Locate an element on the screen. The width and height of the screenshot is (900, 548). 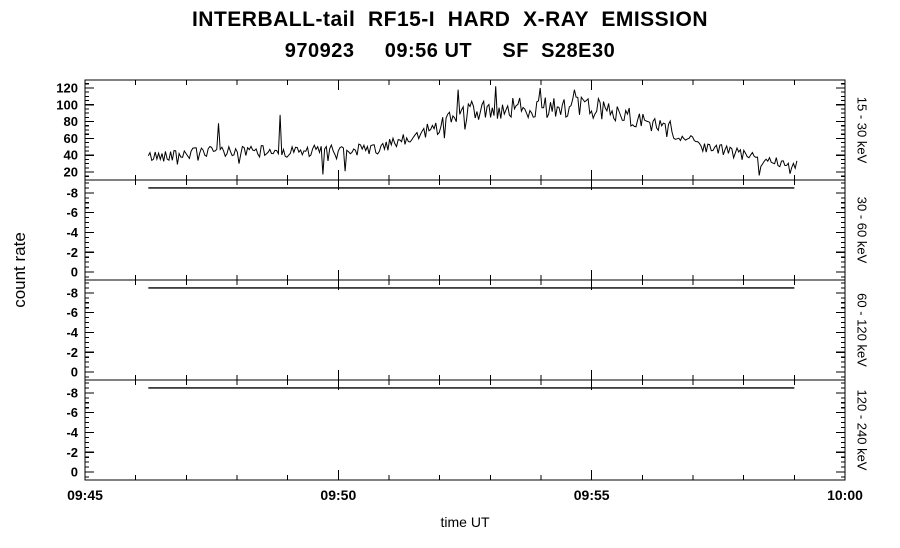
svg-text: 20 is located at coordinates (71, 172).